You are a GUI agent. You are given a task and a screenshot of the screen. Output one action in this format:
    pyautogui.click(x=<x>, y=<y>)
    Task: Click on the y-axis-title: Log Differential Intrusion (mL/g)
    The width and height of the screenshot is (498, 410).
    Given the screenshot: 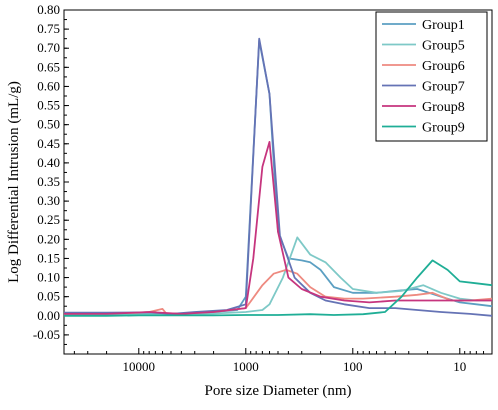 What is the action you would take?
    pyautogui.click(x=14, y=182)
    